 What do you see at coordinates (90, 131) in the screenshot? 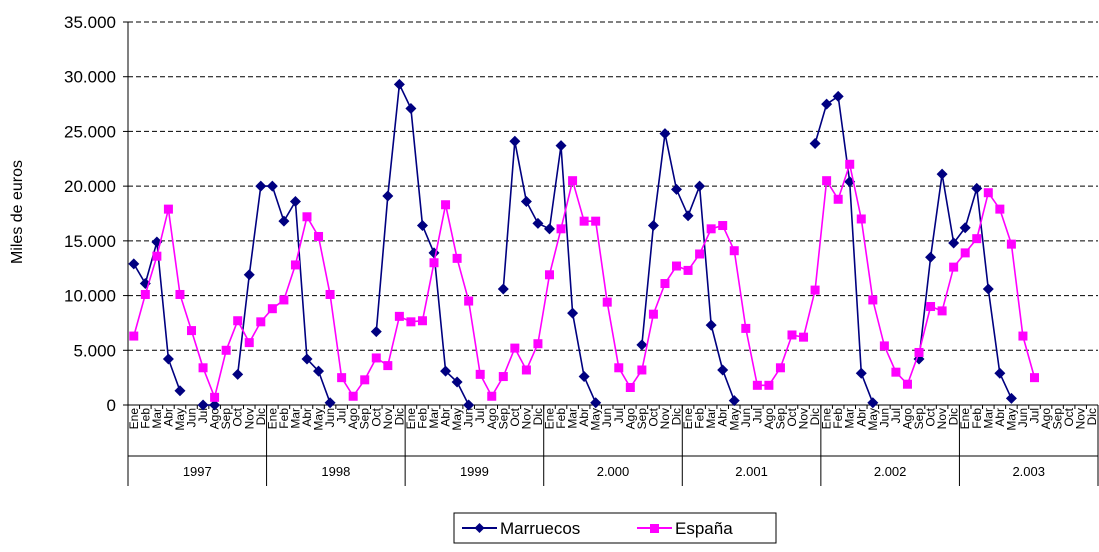
I see `y-tick-label: 25.000` at bounding box center [90, 131].